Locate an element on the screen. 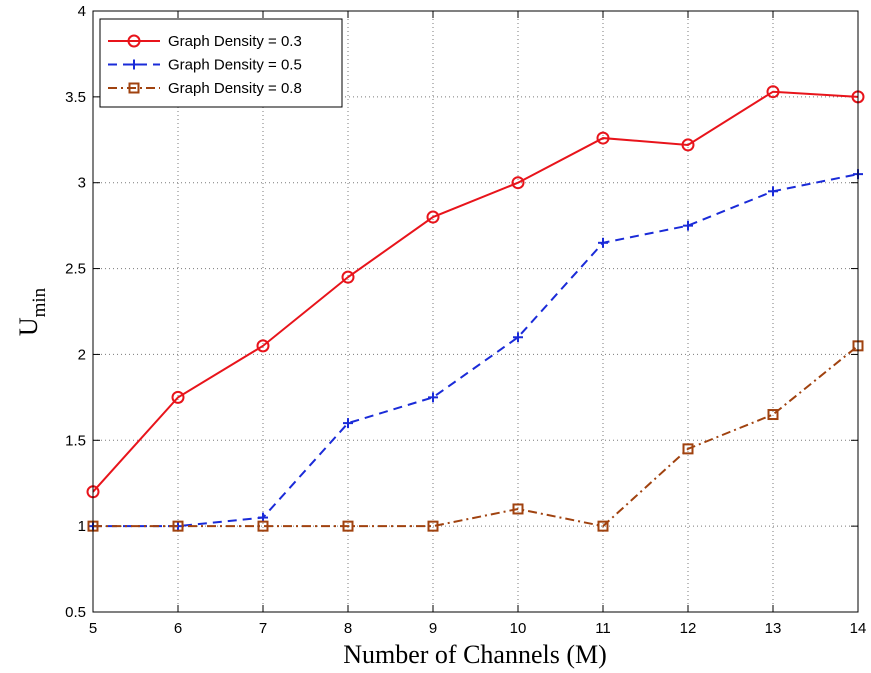 The width and height of the screenshot is (871, 673). x-tick-label: 5 is located at coordinates (93, 628).